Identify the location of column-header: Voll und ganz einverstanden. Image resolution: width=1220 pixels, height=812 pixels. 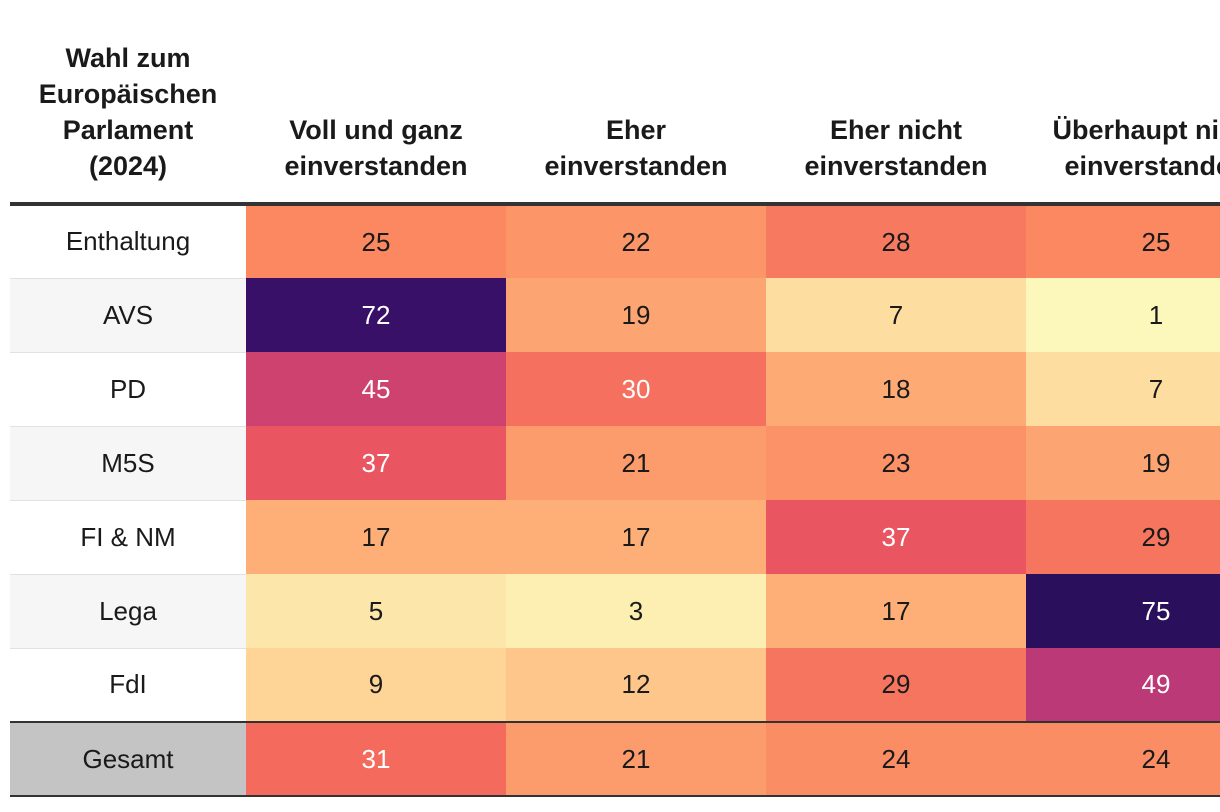
(376, 122).